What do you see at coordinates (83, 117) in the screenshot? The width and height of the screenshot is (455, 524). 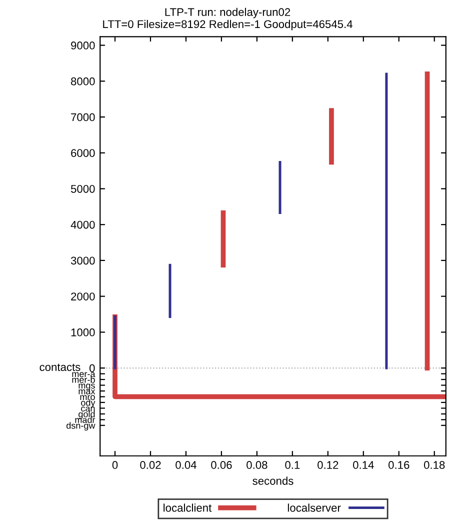 I see `y-tick-label: 7000` at bounding box center [83, 117].